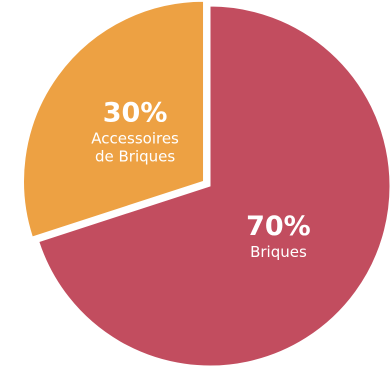 Image resolution: width=391 pixels, height=387 pixels. I want to click on slice-percent-label: 30%, so click(135, 113).